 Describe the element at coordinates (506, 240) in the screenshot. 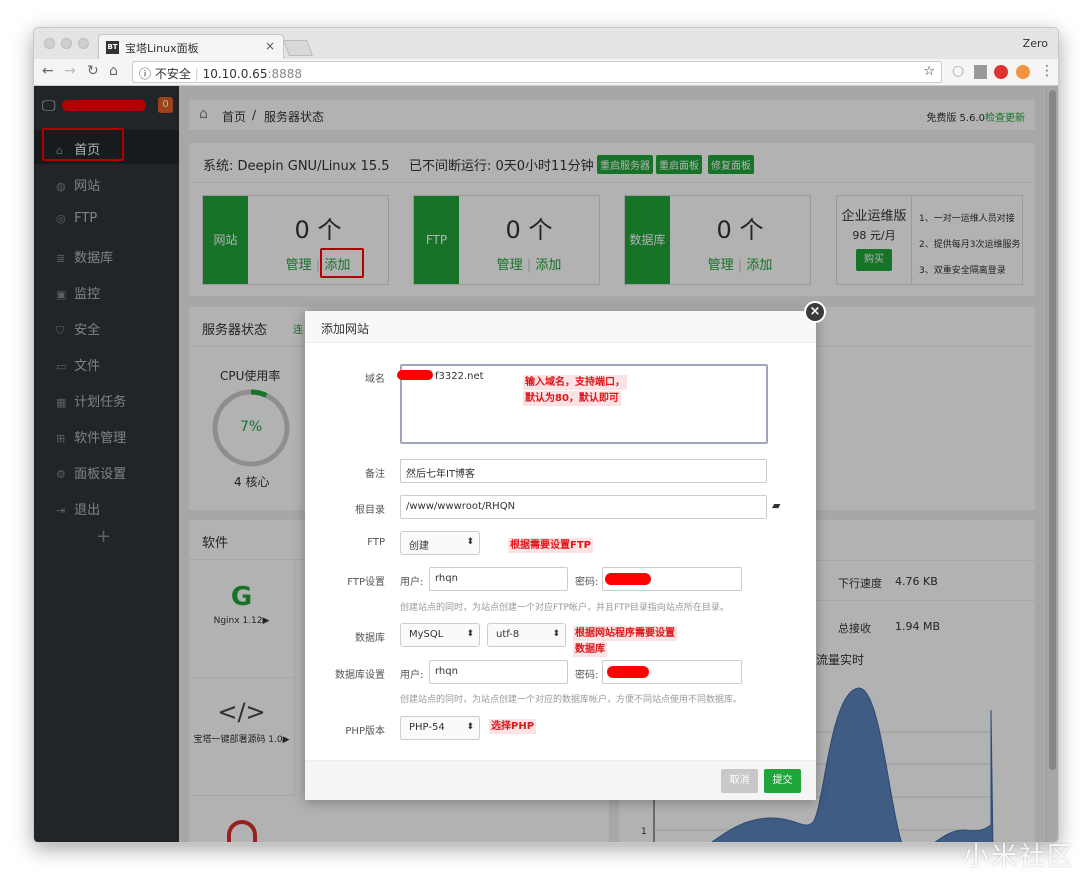

I see `ftp-card: FTP 0 个 管理 | 添加` at that location.